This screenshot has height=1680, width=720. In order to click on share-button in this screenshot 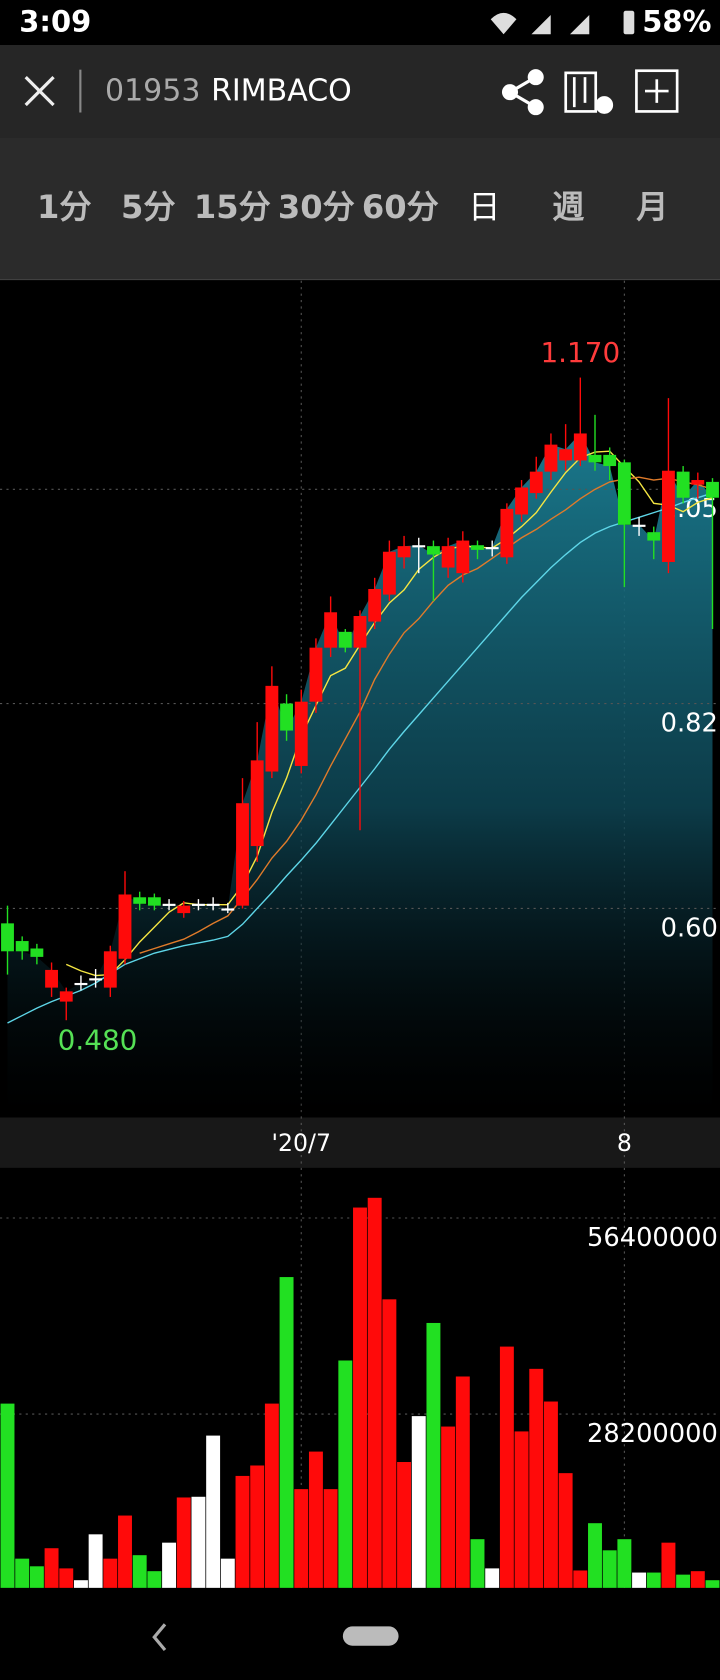, I will do `click(522, 92)`.